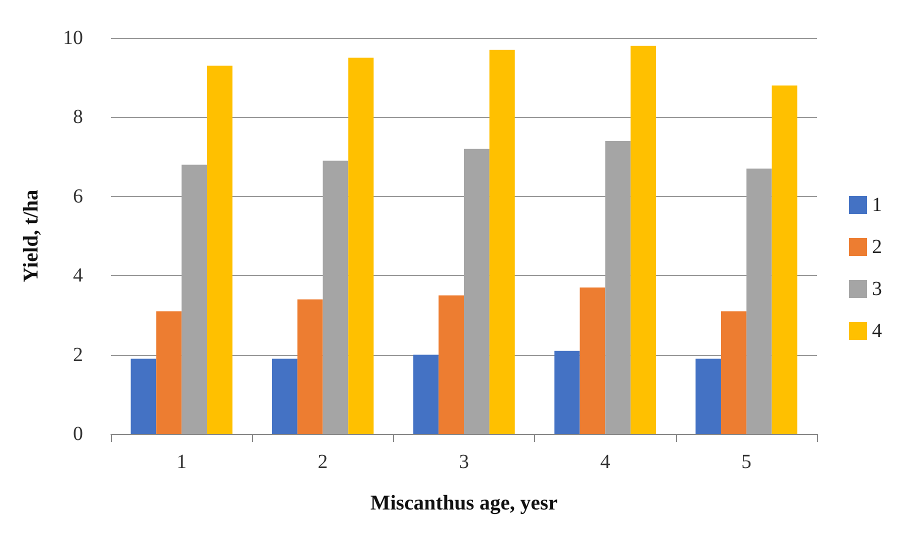  What do you see at coordinates (877, 205) in the screenshot?
I see `legend-label: 1` at bounding box center [877, 205].